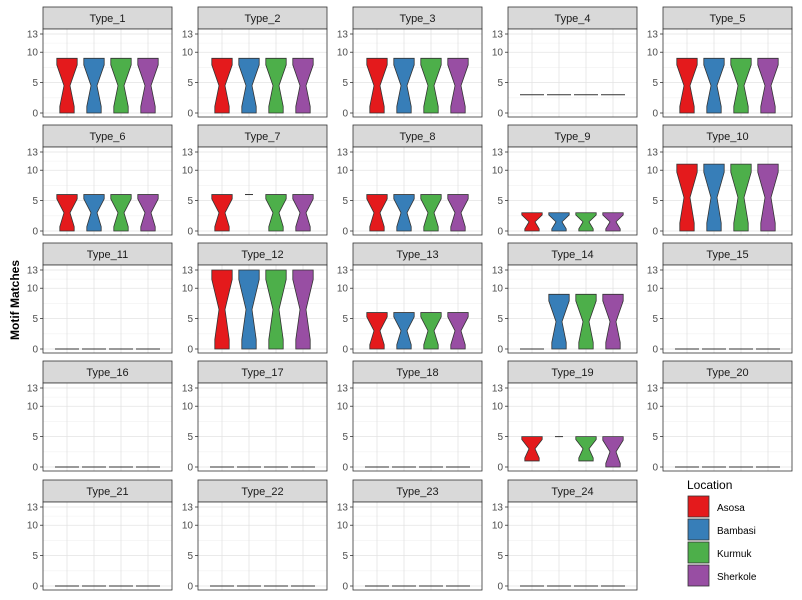  What do you see at coordinates (565, 299) in the screenshot?
I see `panel-type_14: Type_14 0 5 10 13` at bounding box center [565, 299].